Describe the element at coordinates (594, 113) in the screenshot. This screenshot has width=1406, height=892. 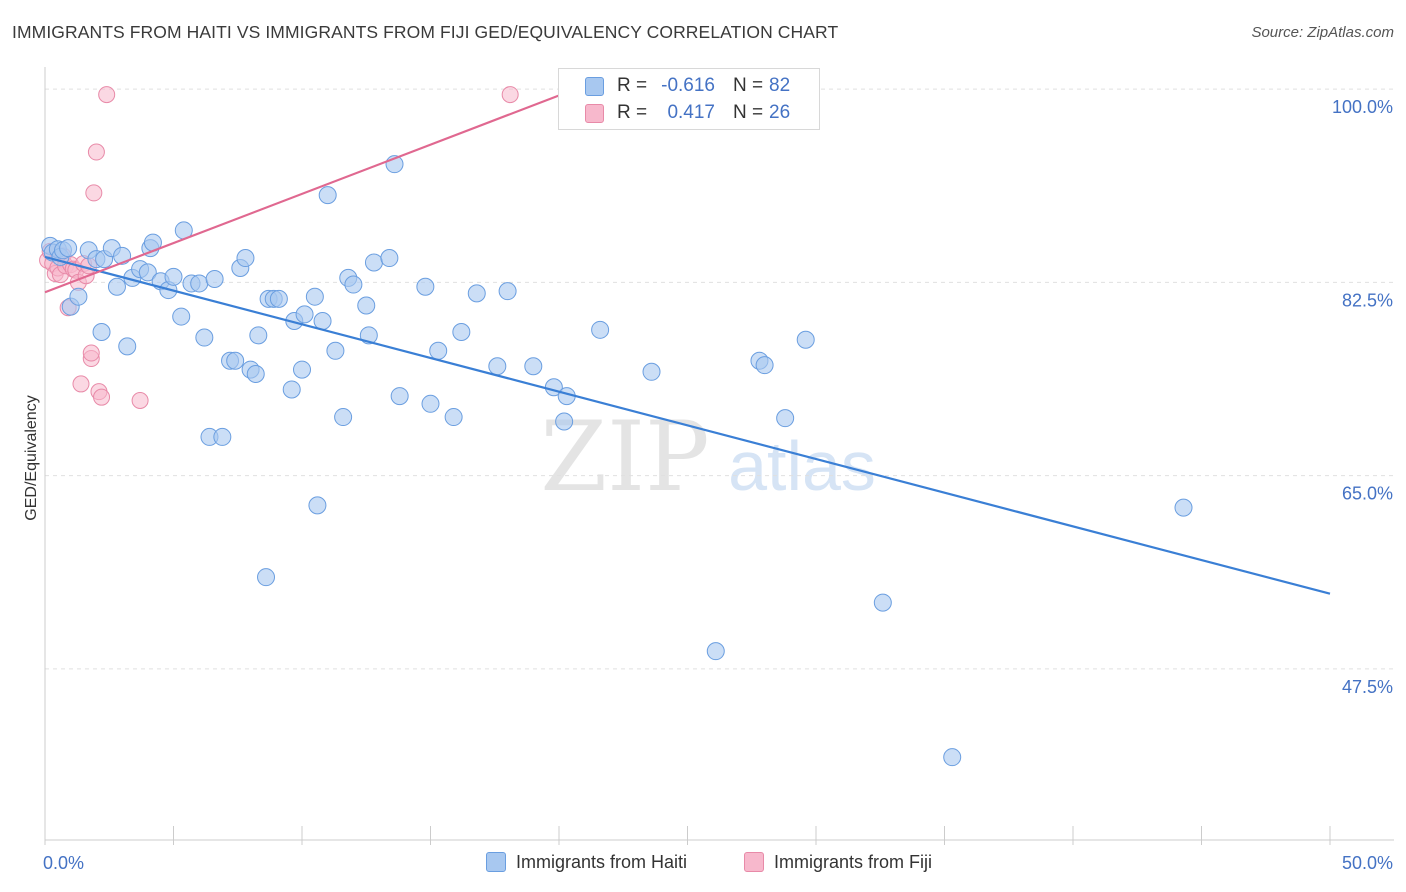
I see `legend-swatch-fiji` at that location.